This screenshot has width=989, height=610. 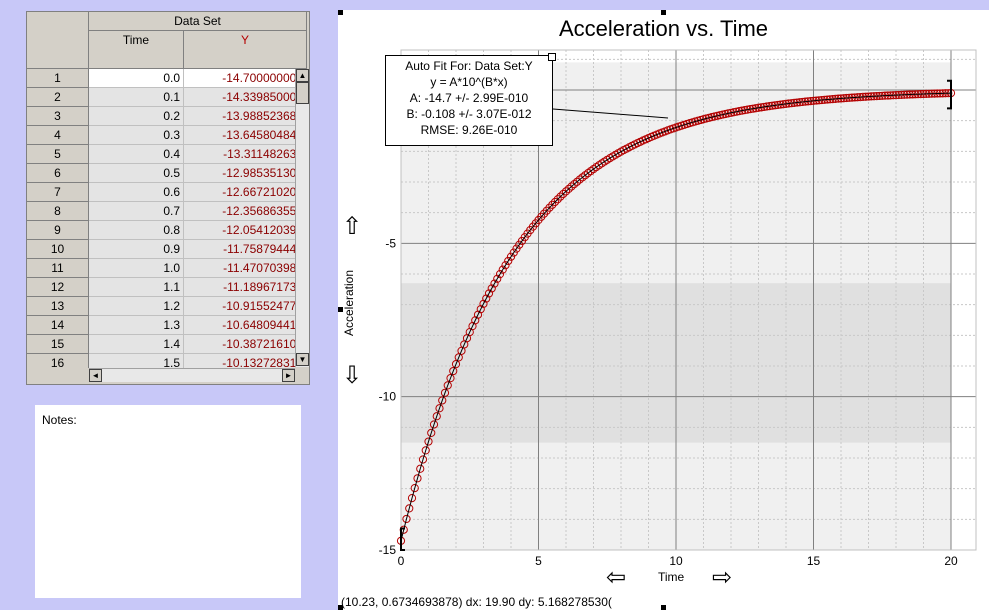 I want to click on y-cell: -14.339850000, so click(x=239, y=97).